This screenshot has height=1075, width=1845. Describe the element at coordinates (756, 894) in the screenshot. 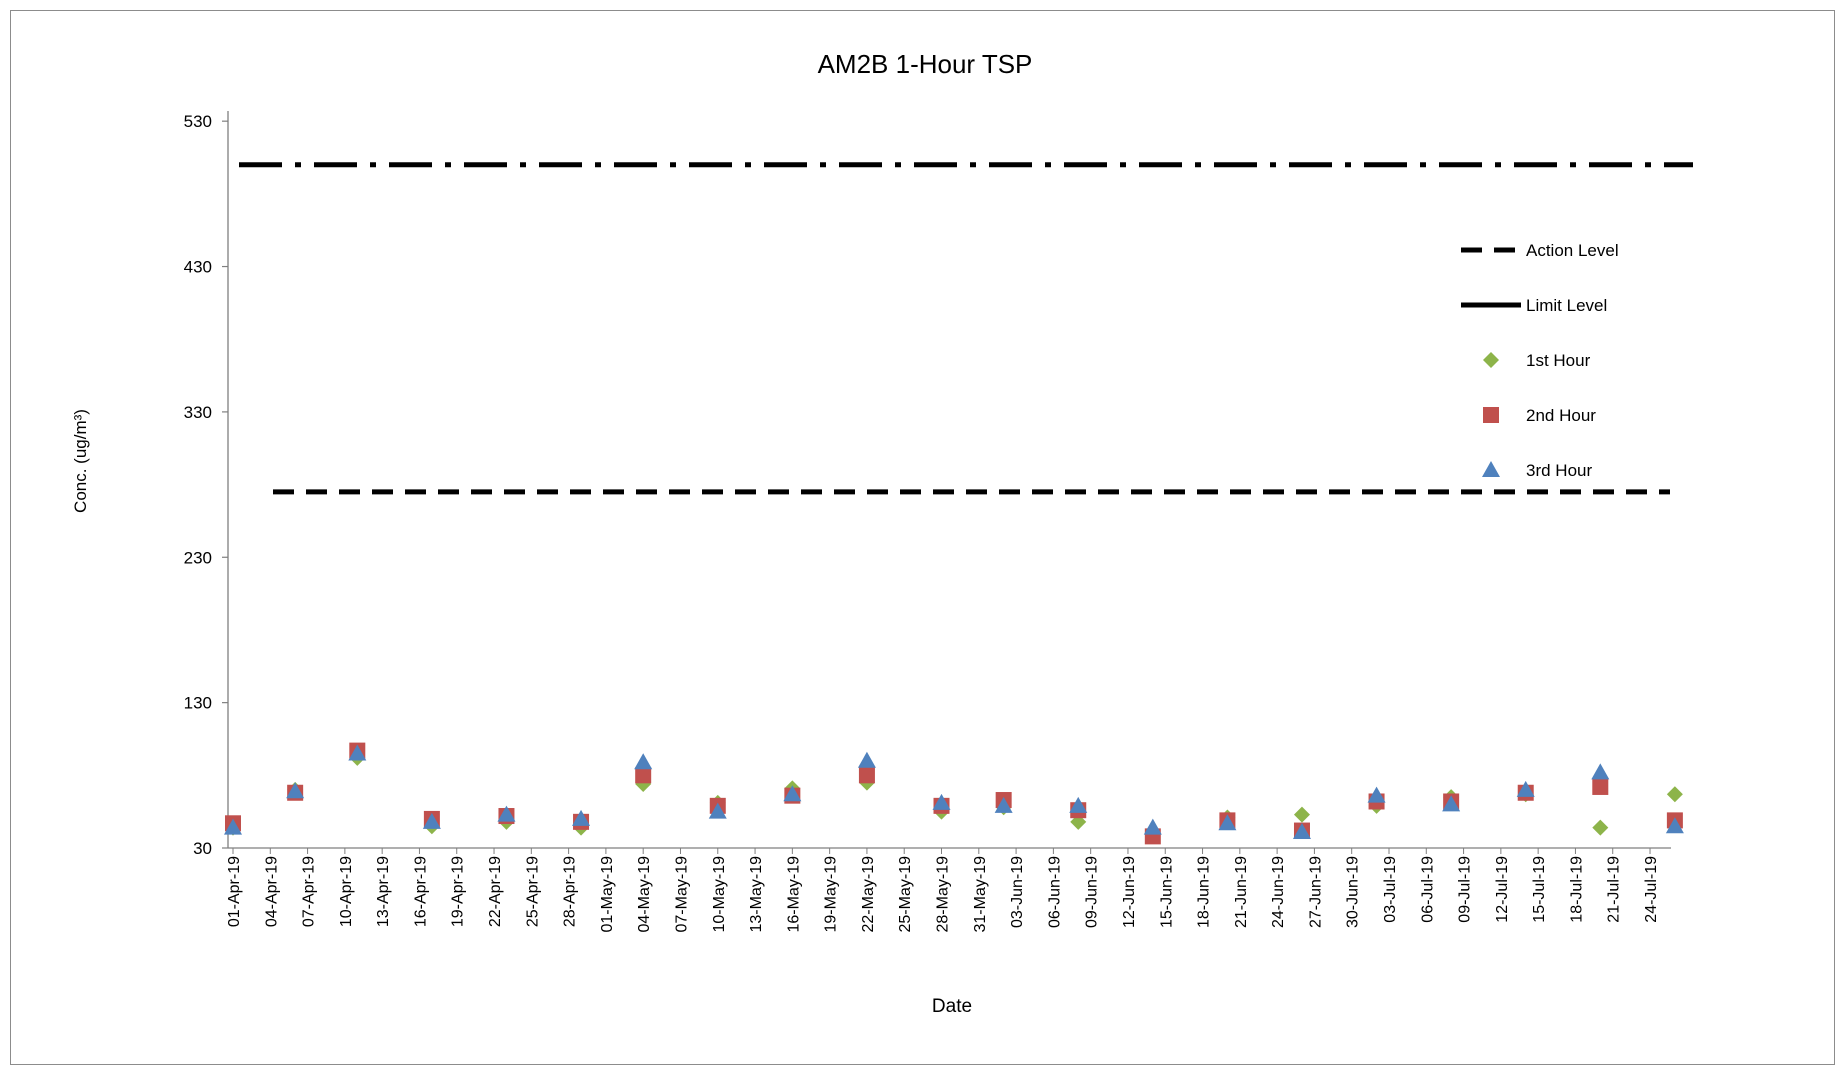

I see `x-tick-label: 13-May-19` at that location.